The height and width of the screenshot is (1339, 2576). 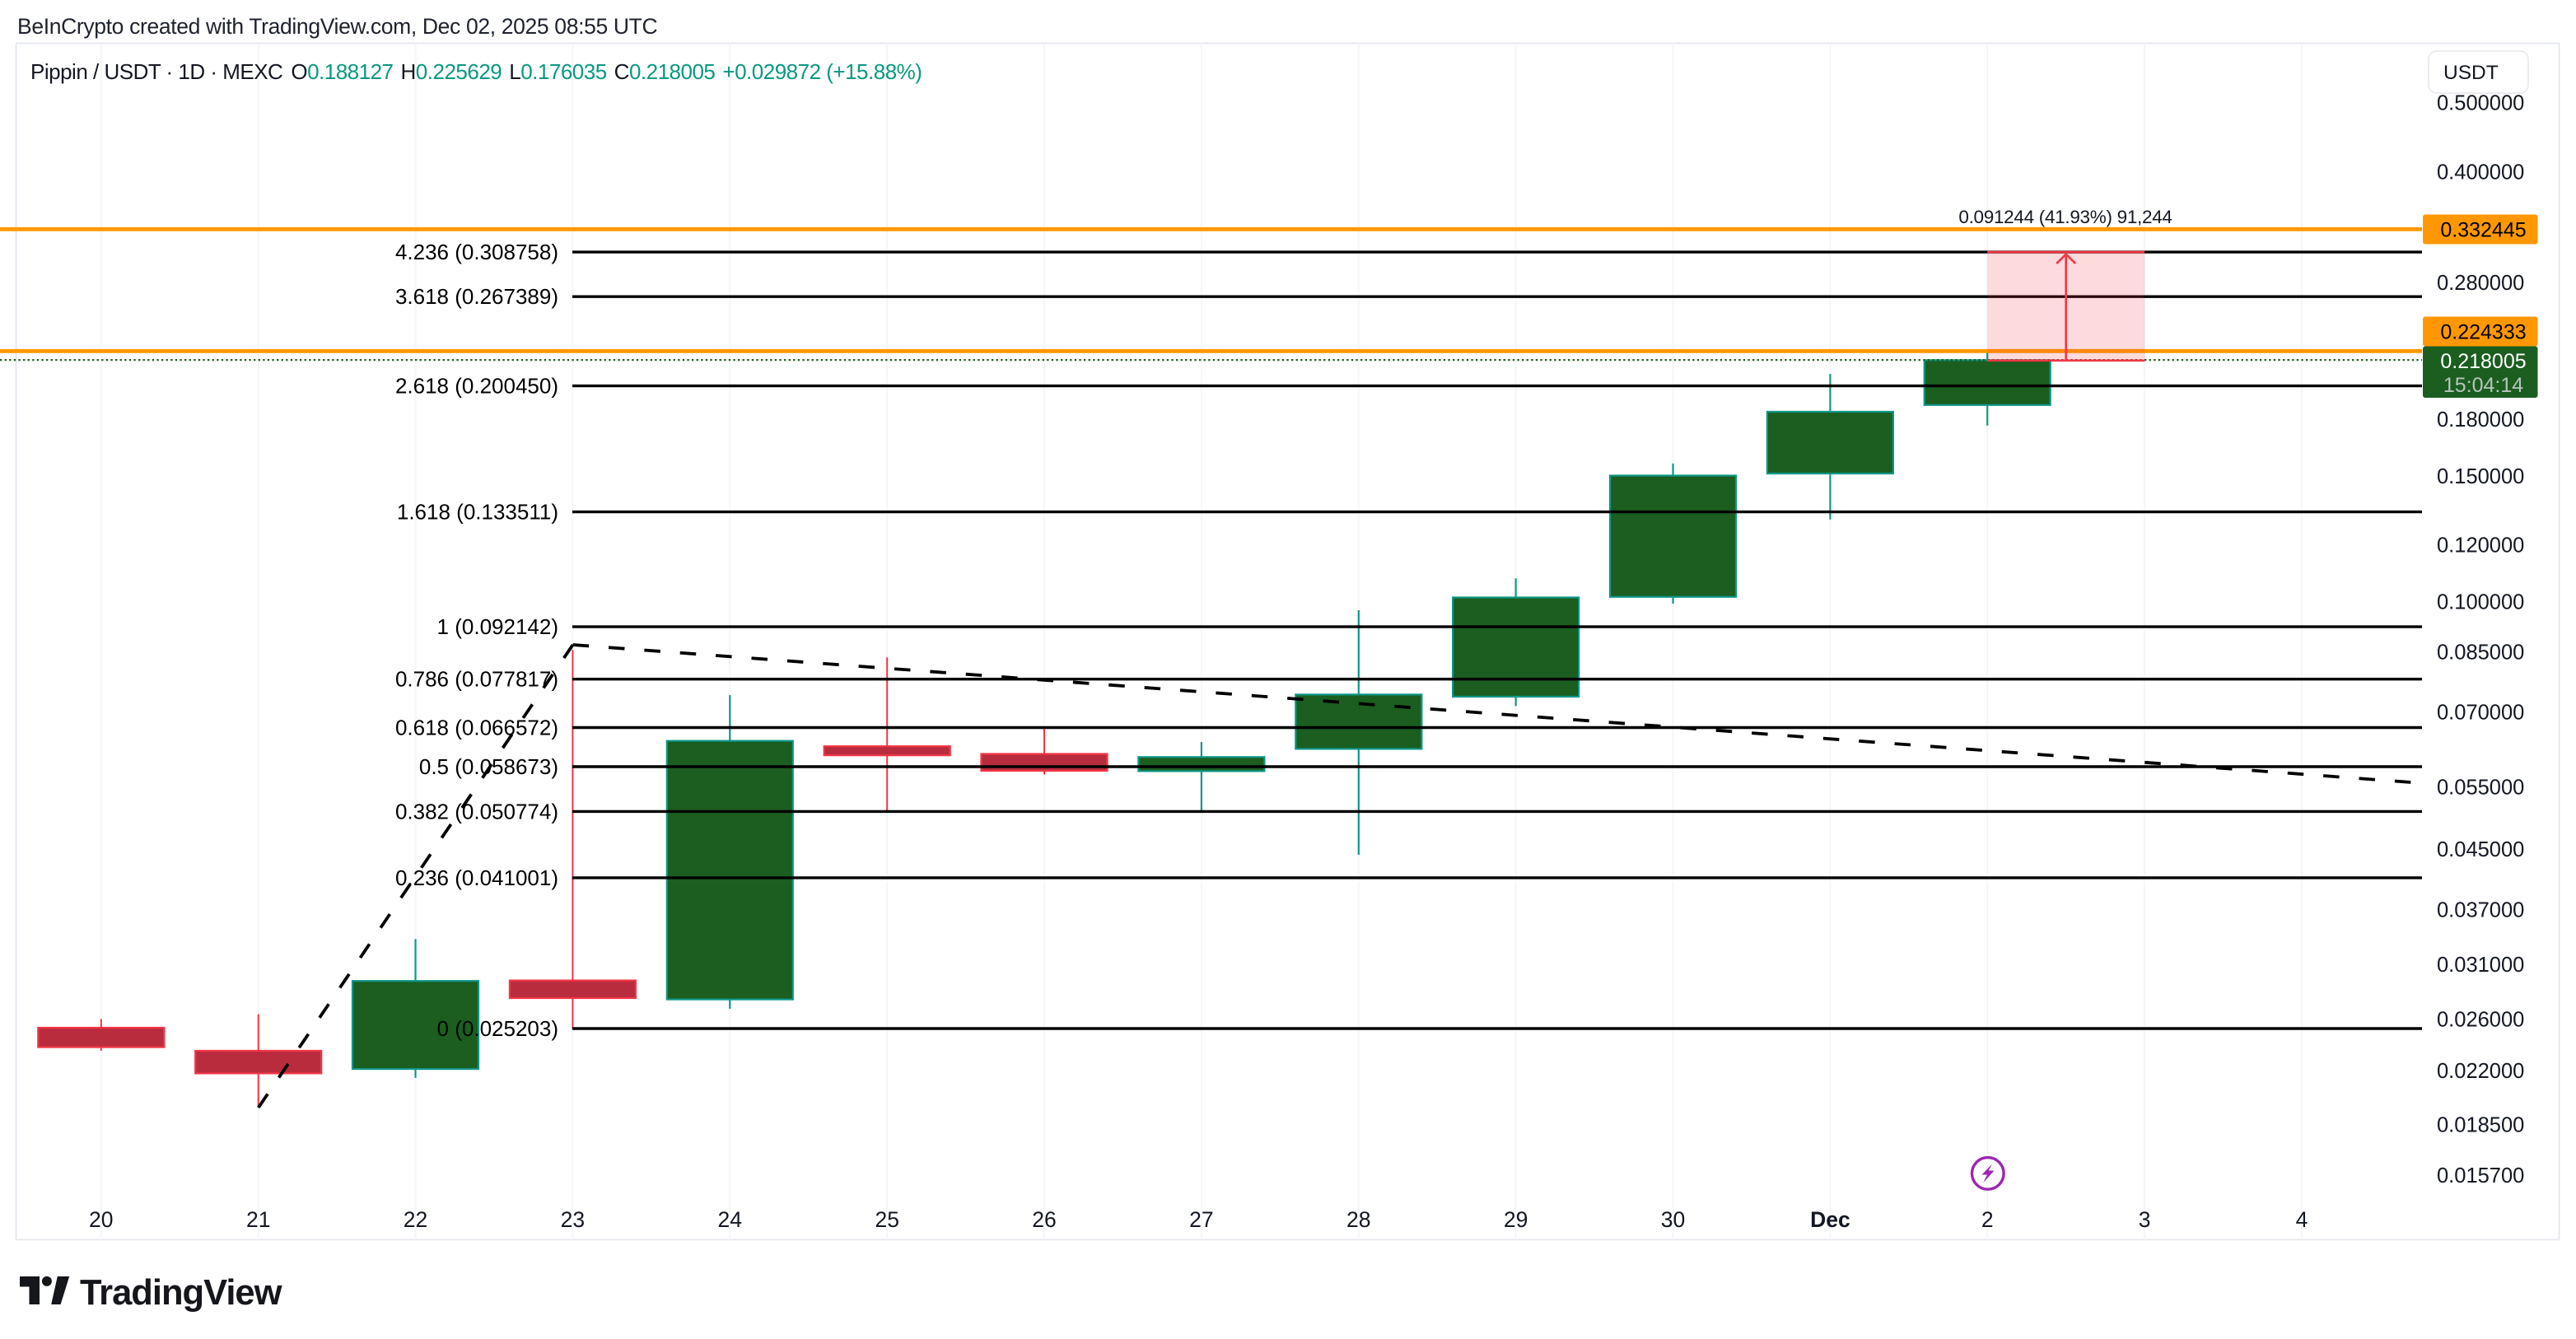 What do you see at coordinates (2480, 283) in the screenshot?
I see `svg-text: 0.280000` at bounding box center [2480, 283].